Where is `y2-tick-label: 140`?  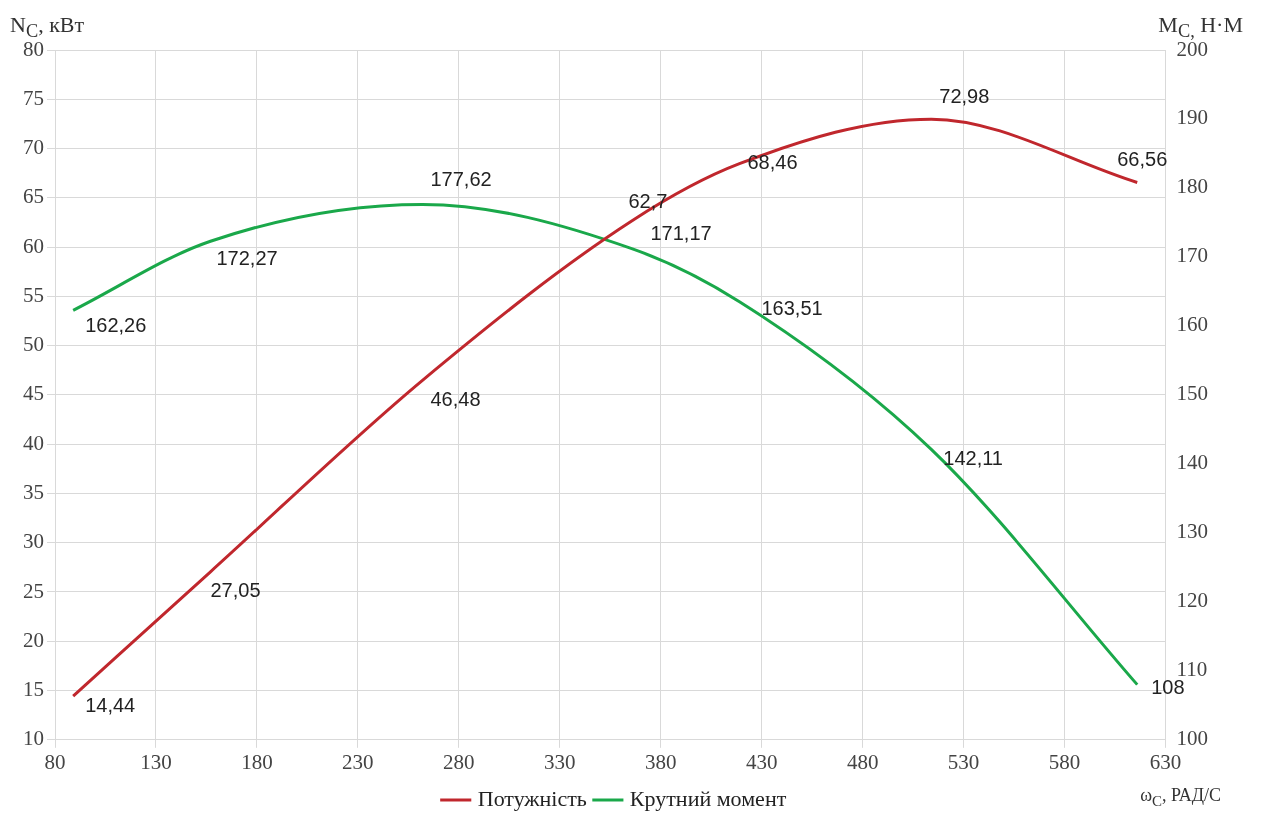
y2-tick-label: 140 is located at coordinates (1192, 462).